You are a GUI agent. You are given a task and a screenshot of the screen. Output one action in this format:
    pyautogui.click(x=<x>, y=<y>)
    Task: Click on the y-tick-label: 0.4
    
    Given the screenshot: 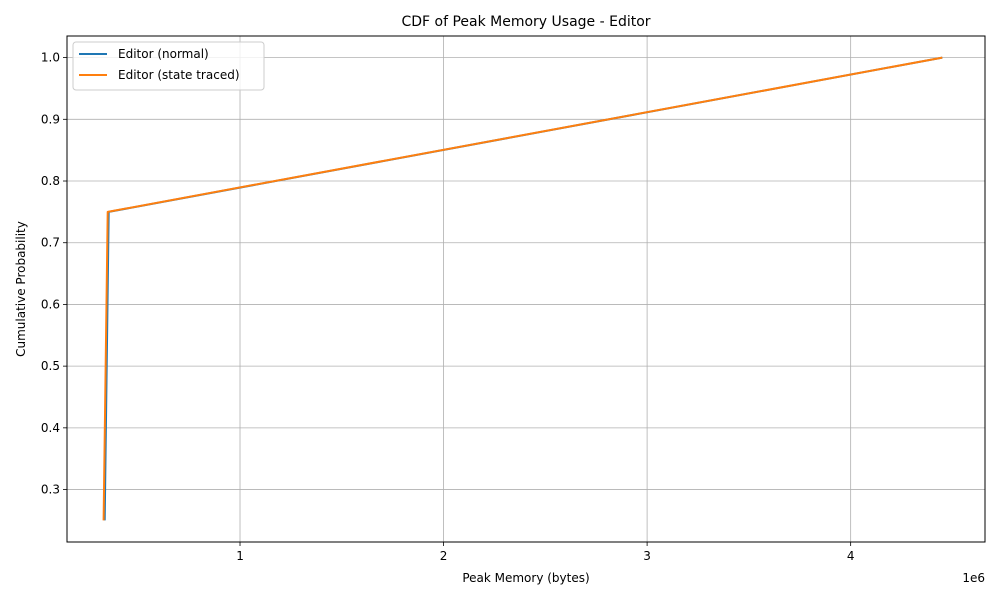 What is the action you would take?
    pyautogui.click(x=50, y=428)
    